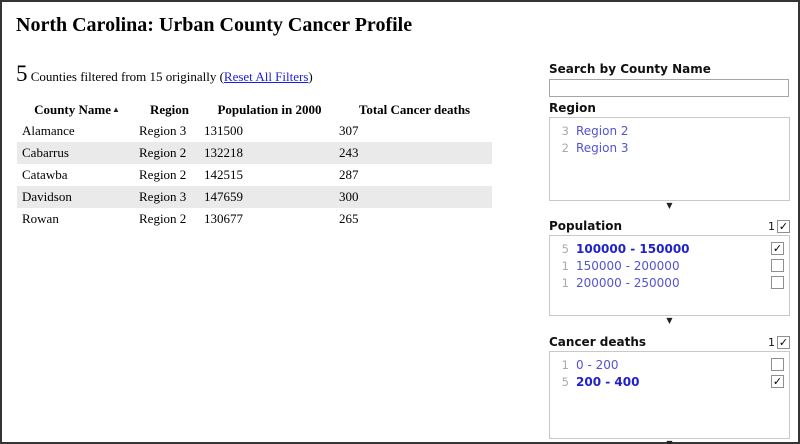  Describe the element at coordinates (602, 130) in the screenshot. I see `facet-item-link: Region 2` at that location.